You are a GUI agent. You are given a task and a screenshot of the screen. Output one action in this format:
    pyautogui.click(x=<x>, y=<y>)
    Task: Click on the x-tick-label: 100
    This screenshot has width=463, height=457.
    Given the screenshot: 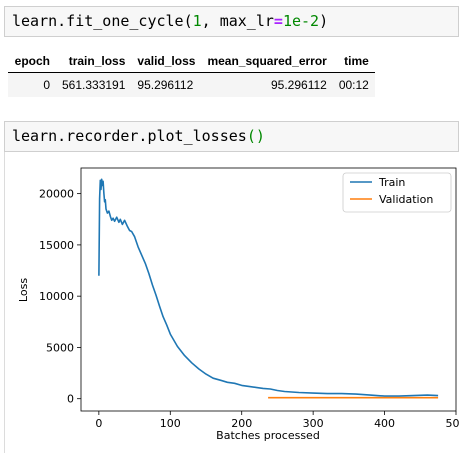 What is the action you would take?
    pyautogui.click(x=170, y=423)
    